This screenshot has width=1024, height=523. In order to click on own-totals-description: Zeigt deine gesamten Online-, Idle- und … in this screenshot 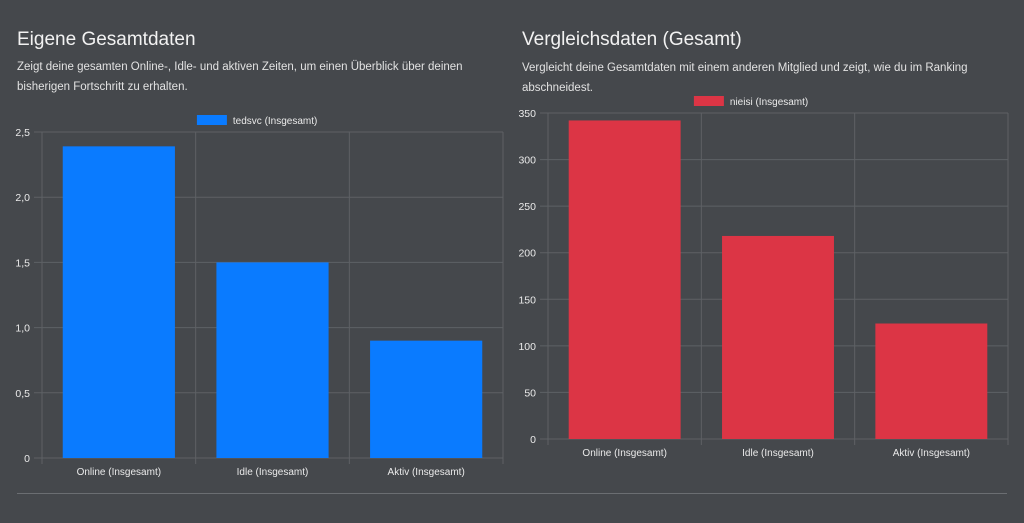, I will do `click(240, 77)`.